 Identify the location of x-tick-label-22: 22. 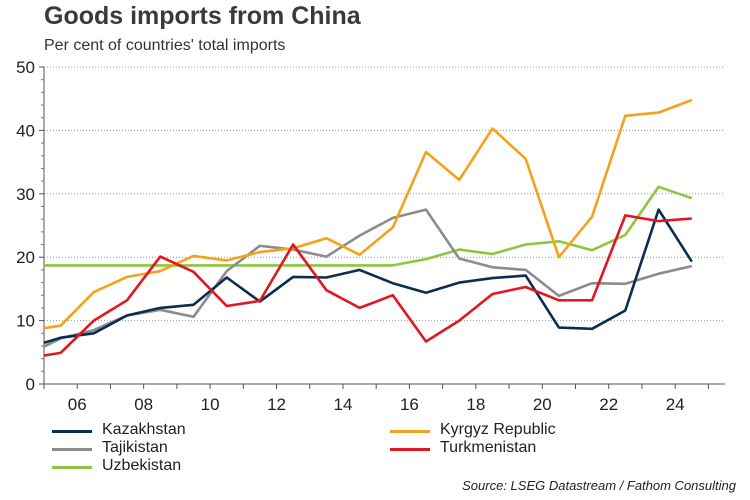
(608, 404).